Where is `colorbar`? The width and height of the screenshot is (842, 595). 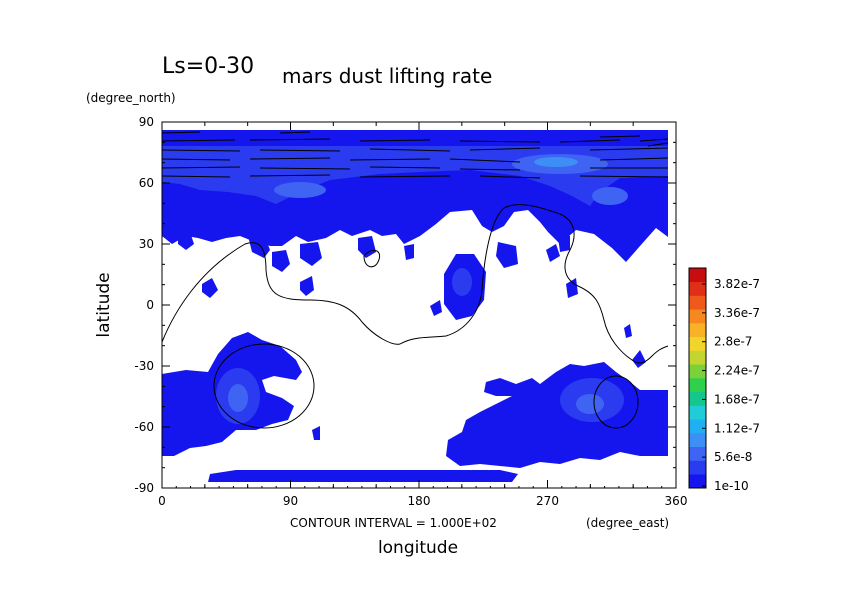 colorbar is located at coordinates (697, 378).